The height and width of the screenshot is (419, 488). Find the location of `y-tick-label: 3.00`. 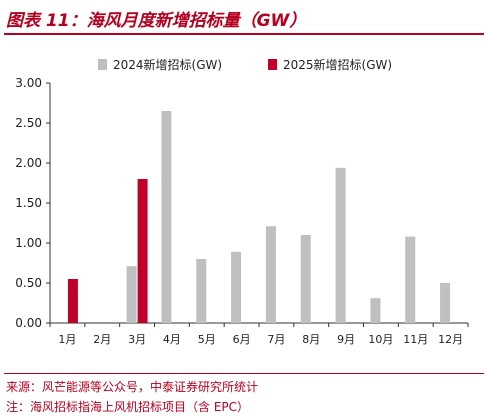

y-tick-label: 3.00 is located at coordinates (28, 83).